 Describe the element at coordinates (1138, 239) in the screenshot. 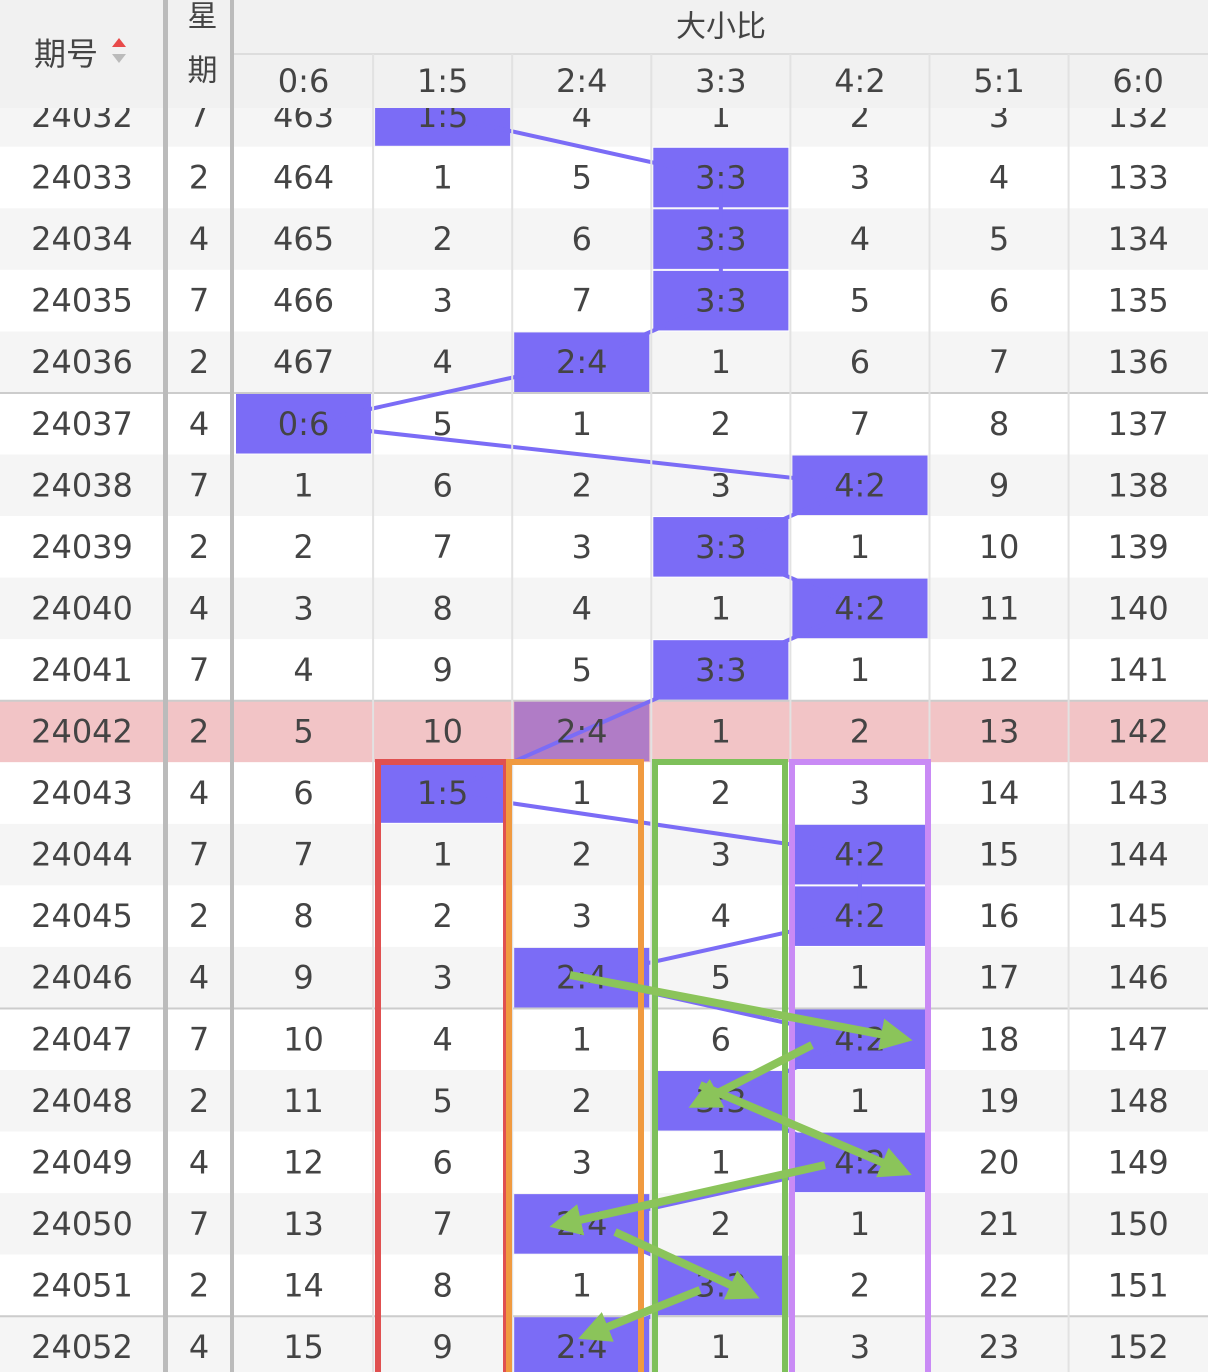

I see `cell: 134` at that location.